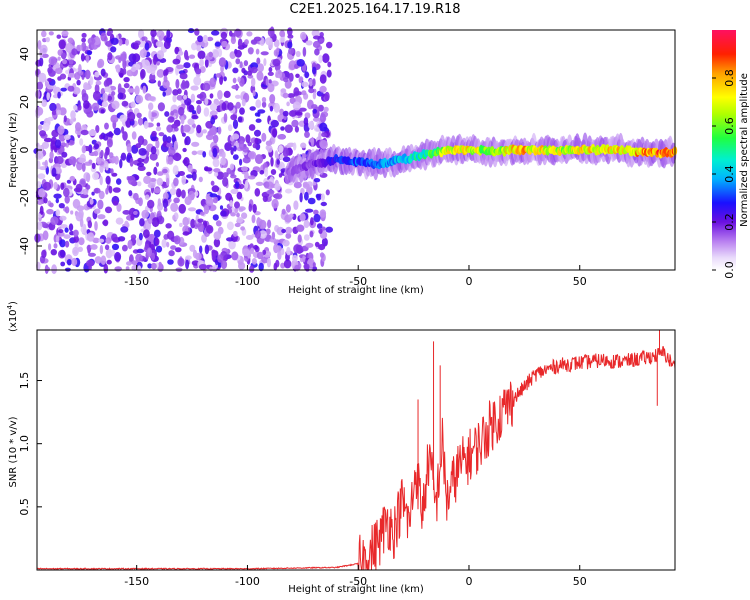 This screenshot has height=600, width=750. What do you see at coordinates (24, 444) in the screenshot?
I see `y-tick-label: 1.0` at bounding box center [24, 444].